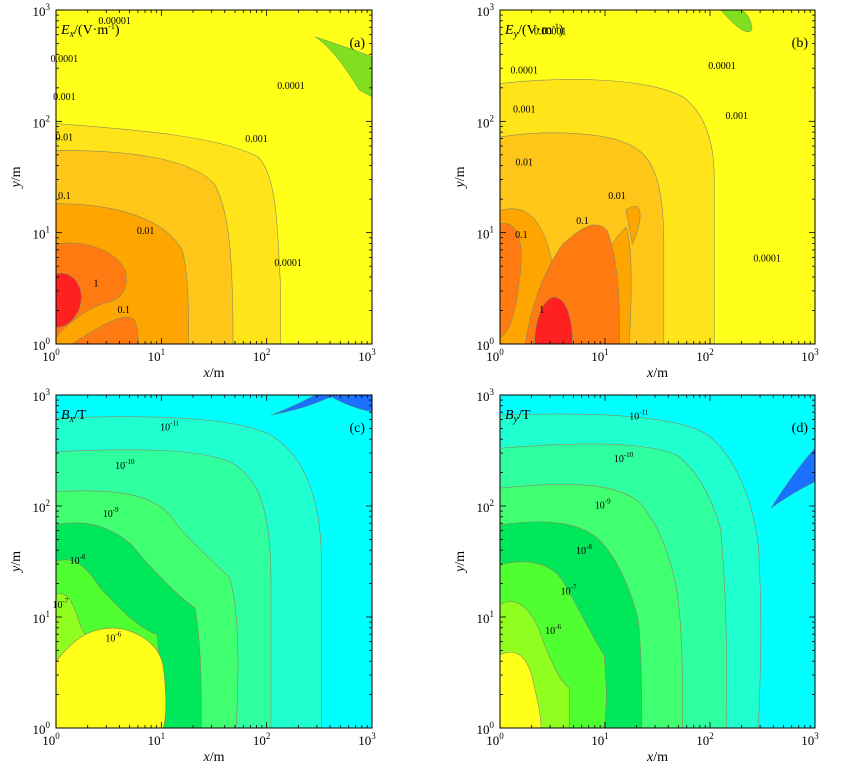 This screenshot has height=768, width=847. Describe the element at coordinates (357, 43) in the screenshot. I see `panel-label: (a)` at that location.